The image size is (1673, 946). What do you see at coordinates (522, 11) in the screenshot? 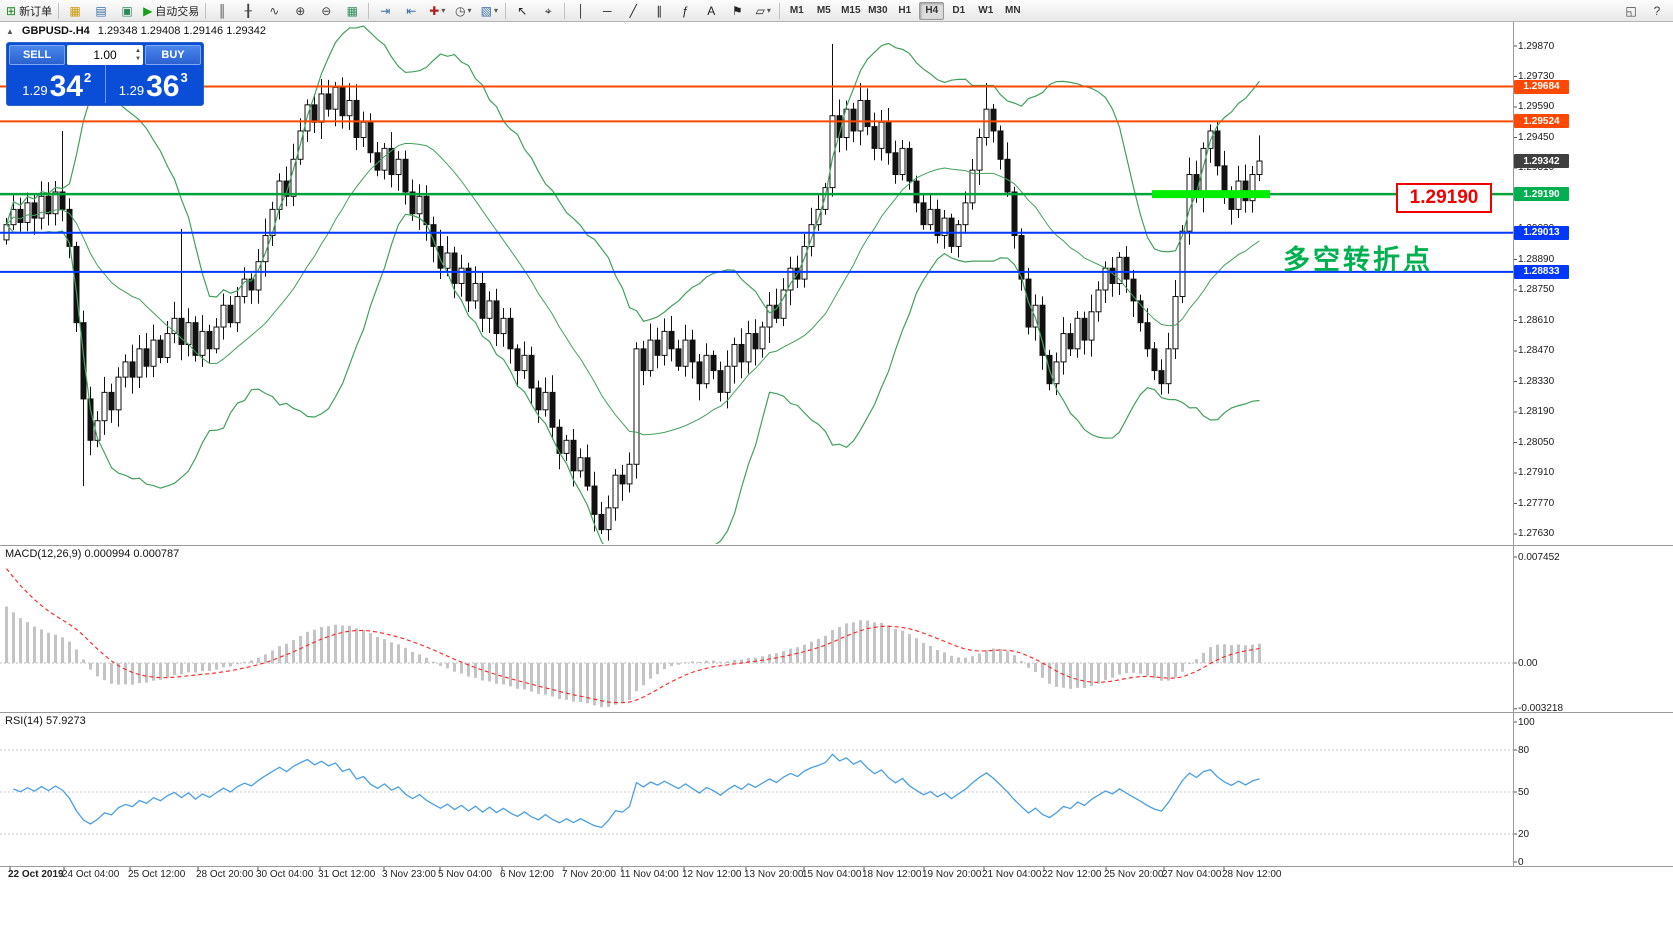
I see `cursor-icon: ↖` at bounding box center [522, 11].